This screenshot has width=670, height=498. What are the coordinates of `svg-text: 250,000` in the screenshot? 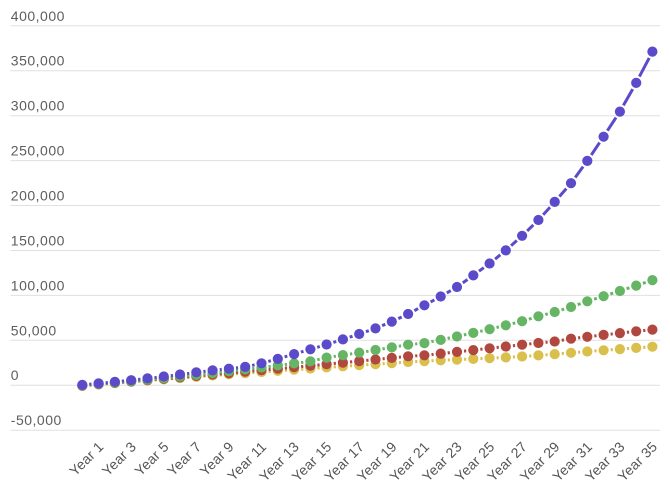 It's located at (38, 151).